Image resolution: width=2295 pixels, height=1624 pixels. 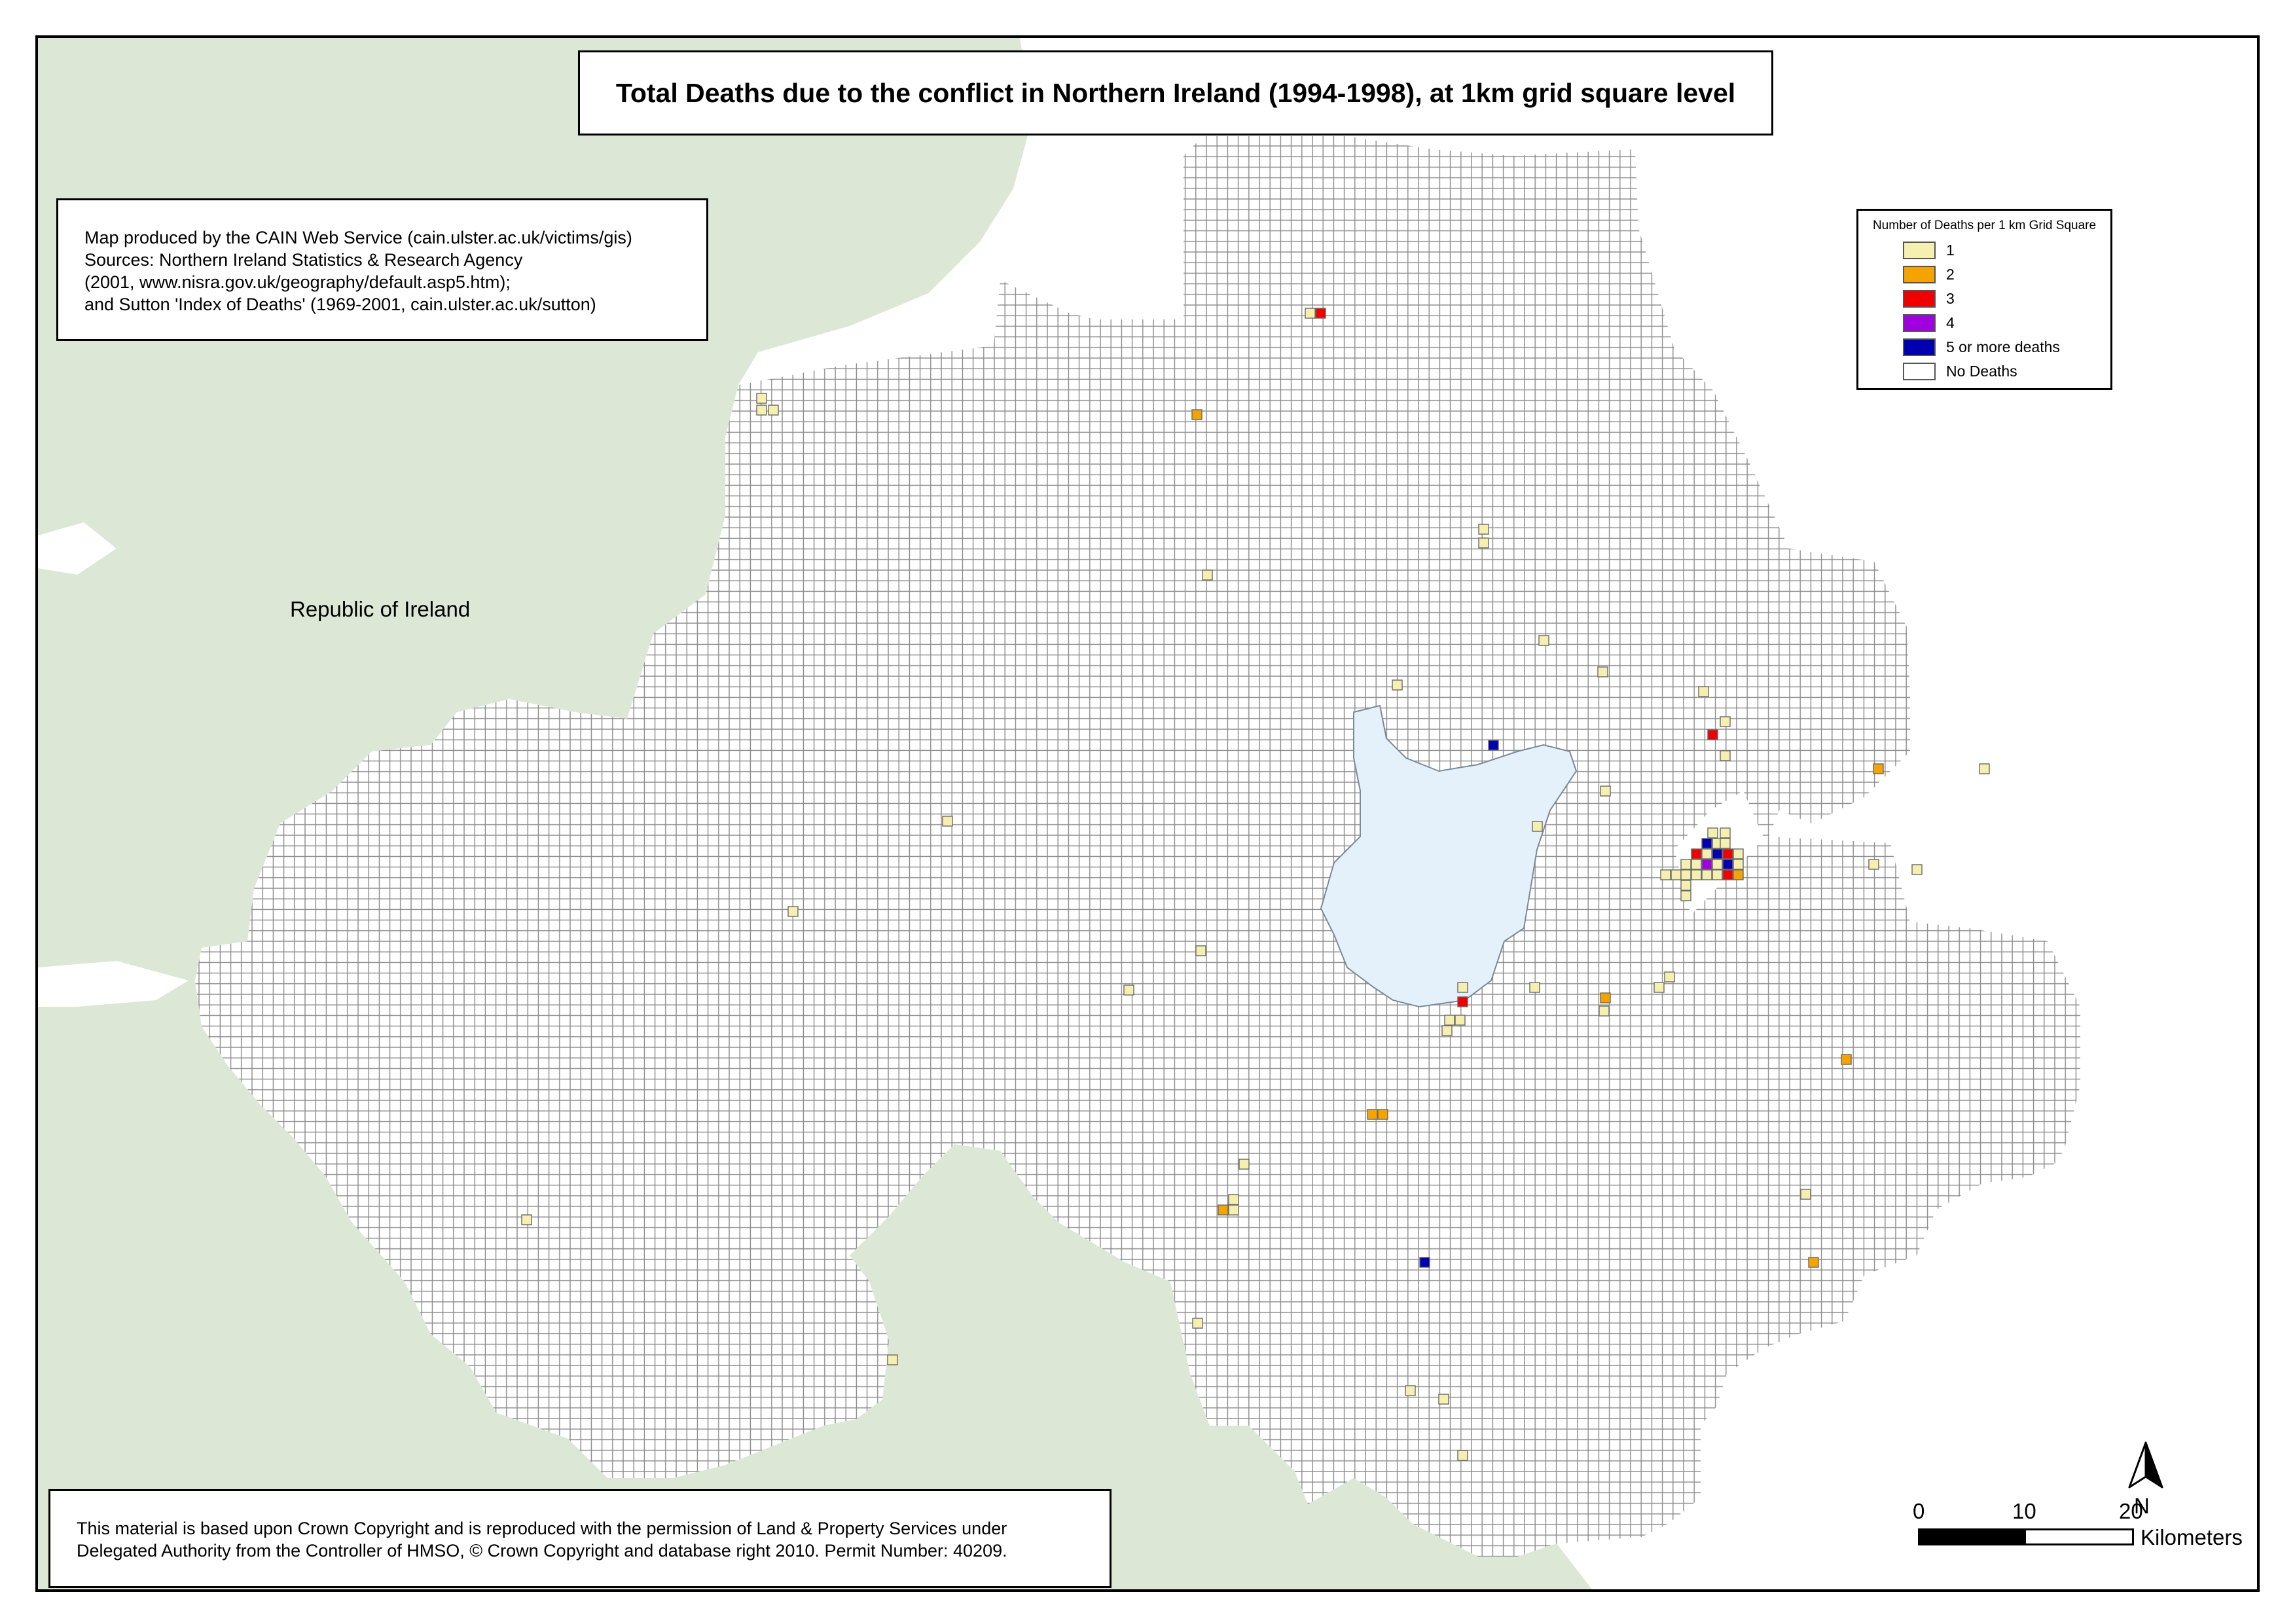 What do you see at coordinates (1950, 322) in the screenshot?
I see `legend-label: 4` at bounding box center [1950, 322].